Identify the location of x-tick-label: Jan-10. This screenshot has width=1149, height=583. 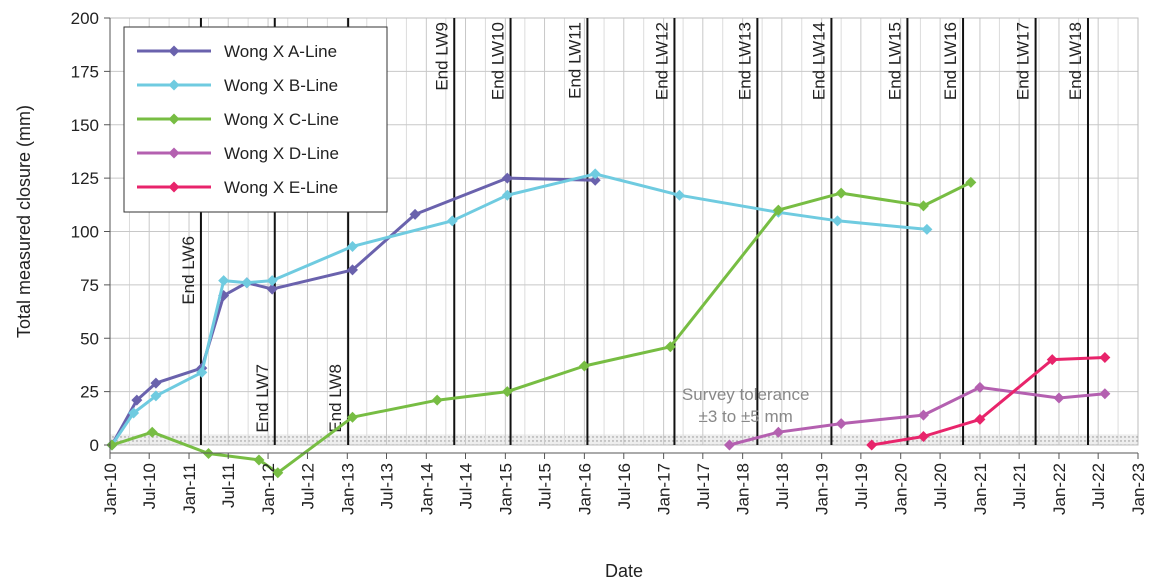
(110, 489).